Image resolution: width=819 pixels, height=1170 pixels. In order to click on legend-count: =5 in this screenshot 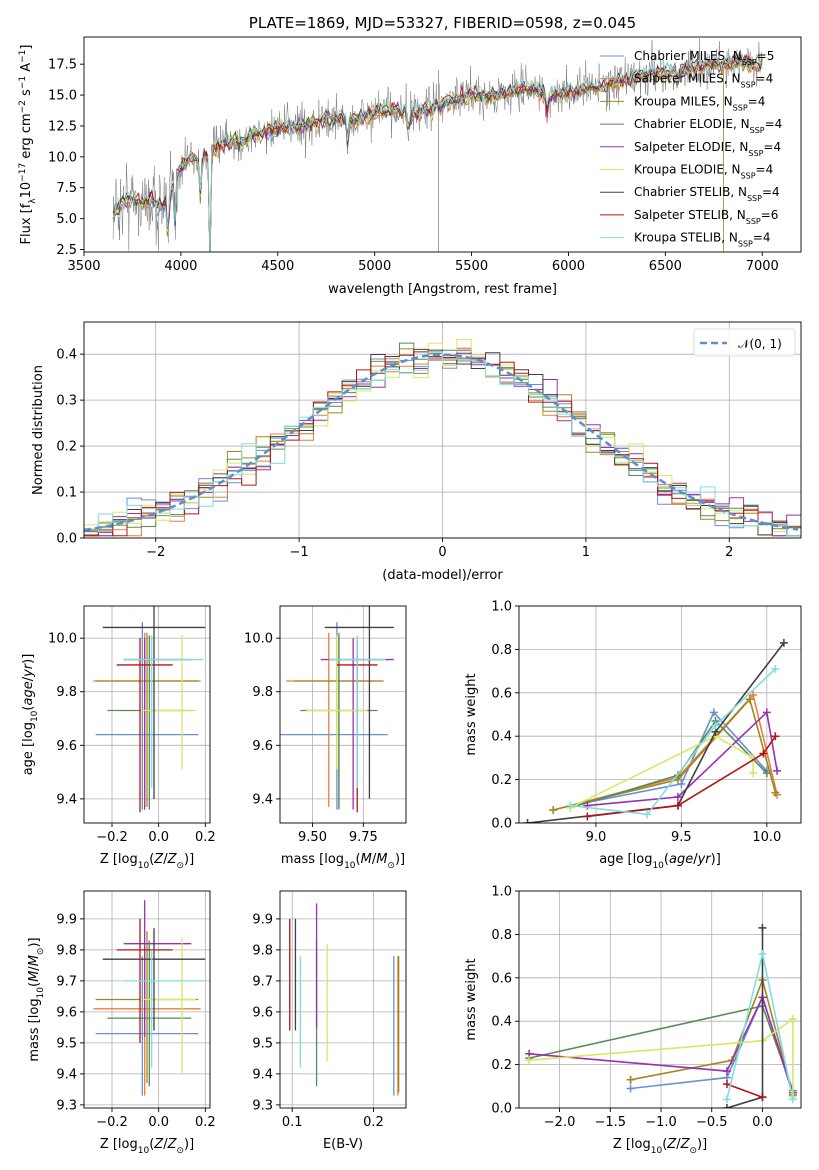, I will do `click(766, 56)`.